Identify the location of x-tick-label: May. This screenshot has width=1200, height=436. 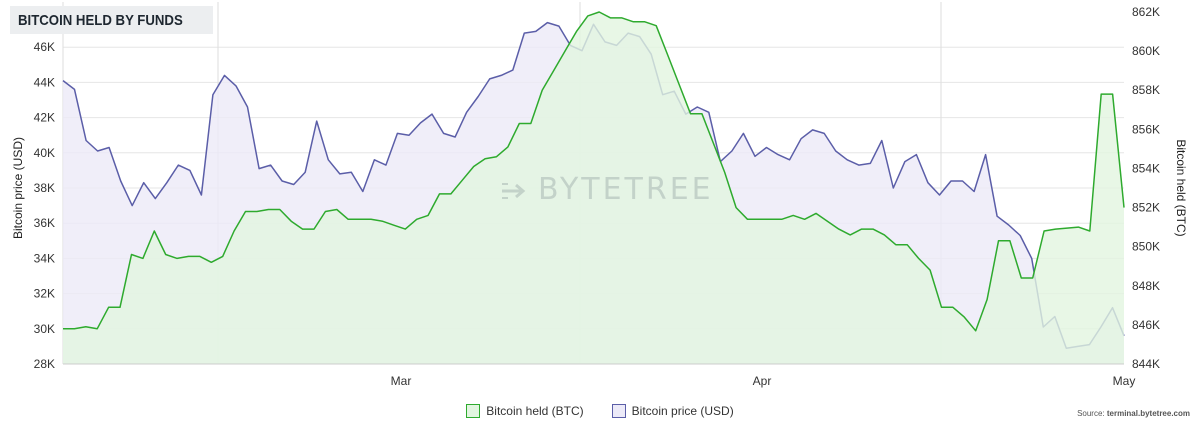
(1124, 381).